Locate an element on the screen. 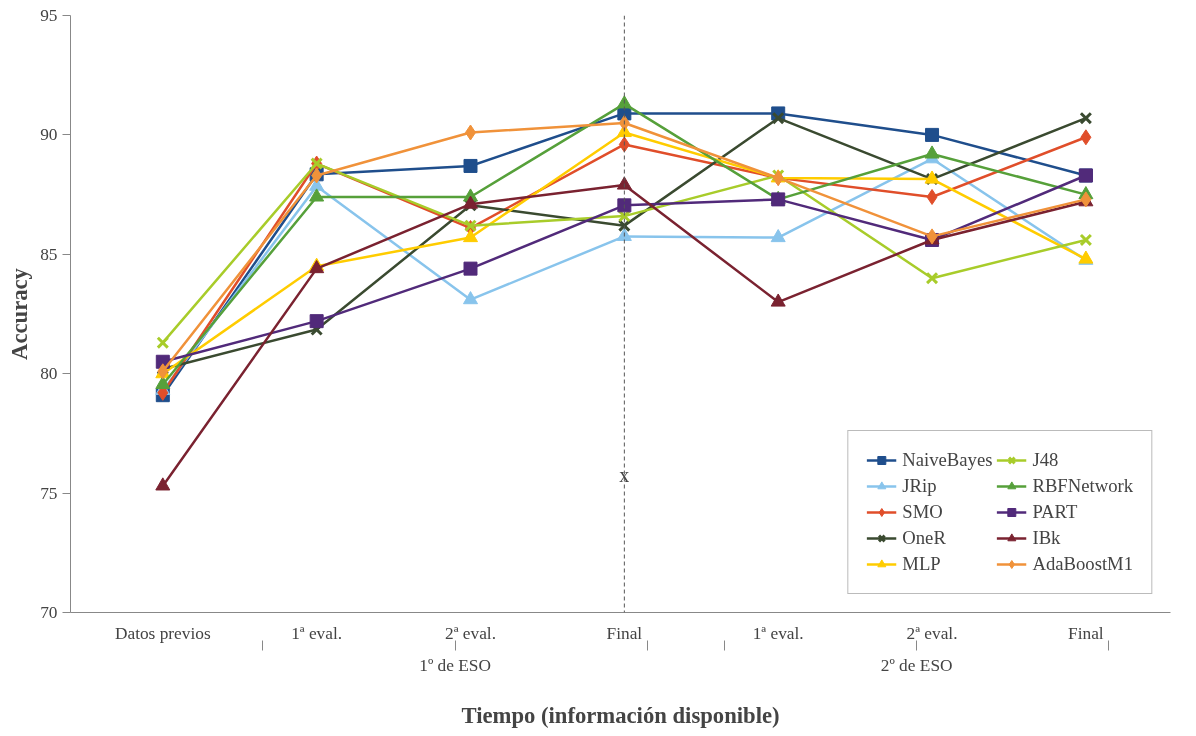 The height and width of the screenshot is (736, 1196). legend-label: PART is located at coordinates (1055, 512).